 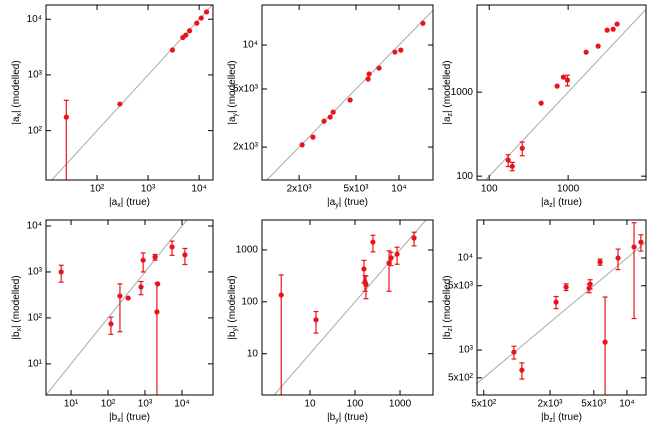 What do you see at coordinates (16, 120) in the screenshot?
I see `y-axis-label-part: |a` at bounding box center [16, 120].